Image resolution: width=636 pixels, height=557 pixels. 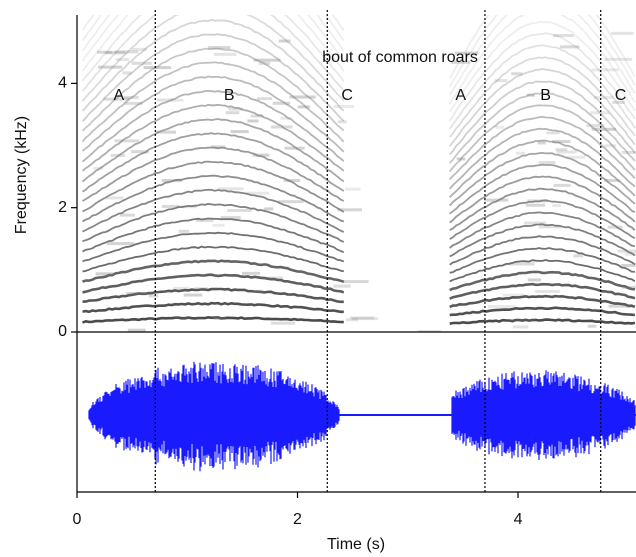 I want to click on segment-label: A, so click(x=119, y=95).